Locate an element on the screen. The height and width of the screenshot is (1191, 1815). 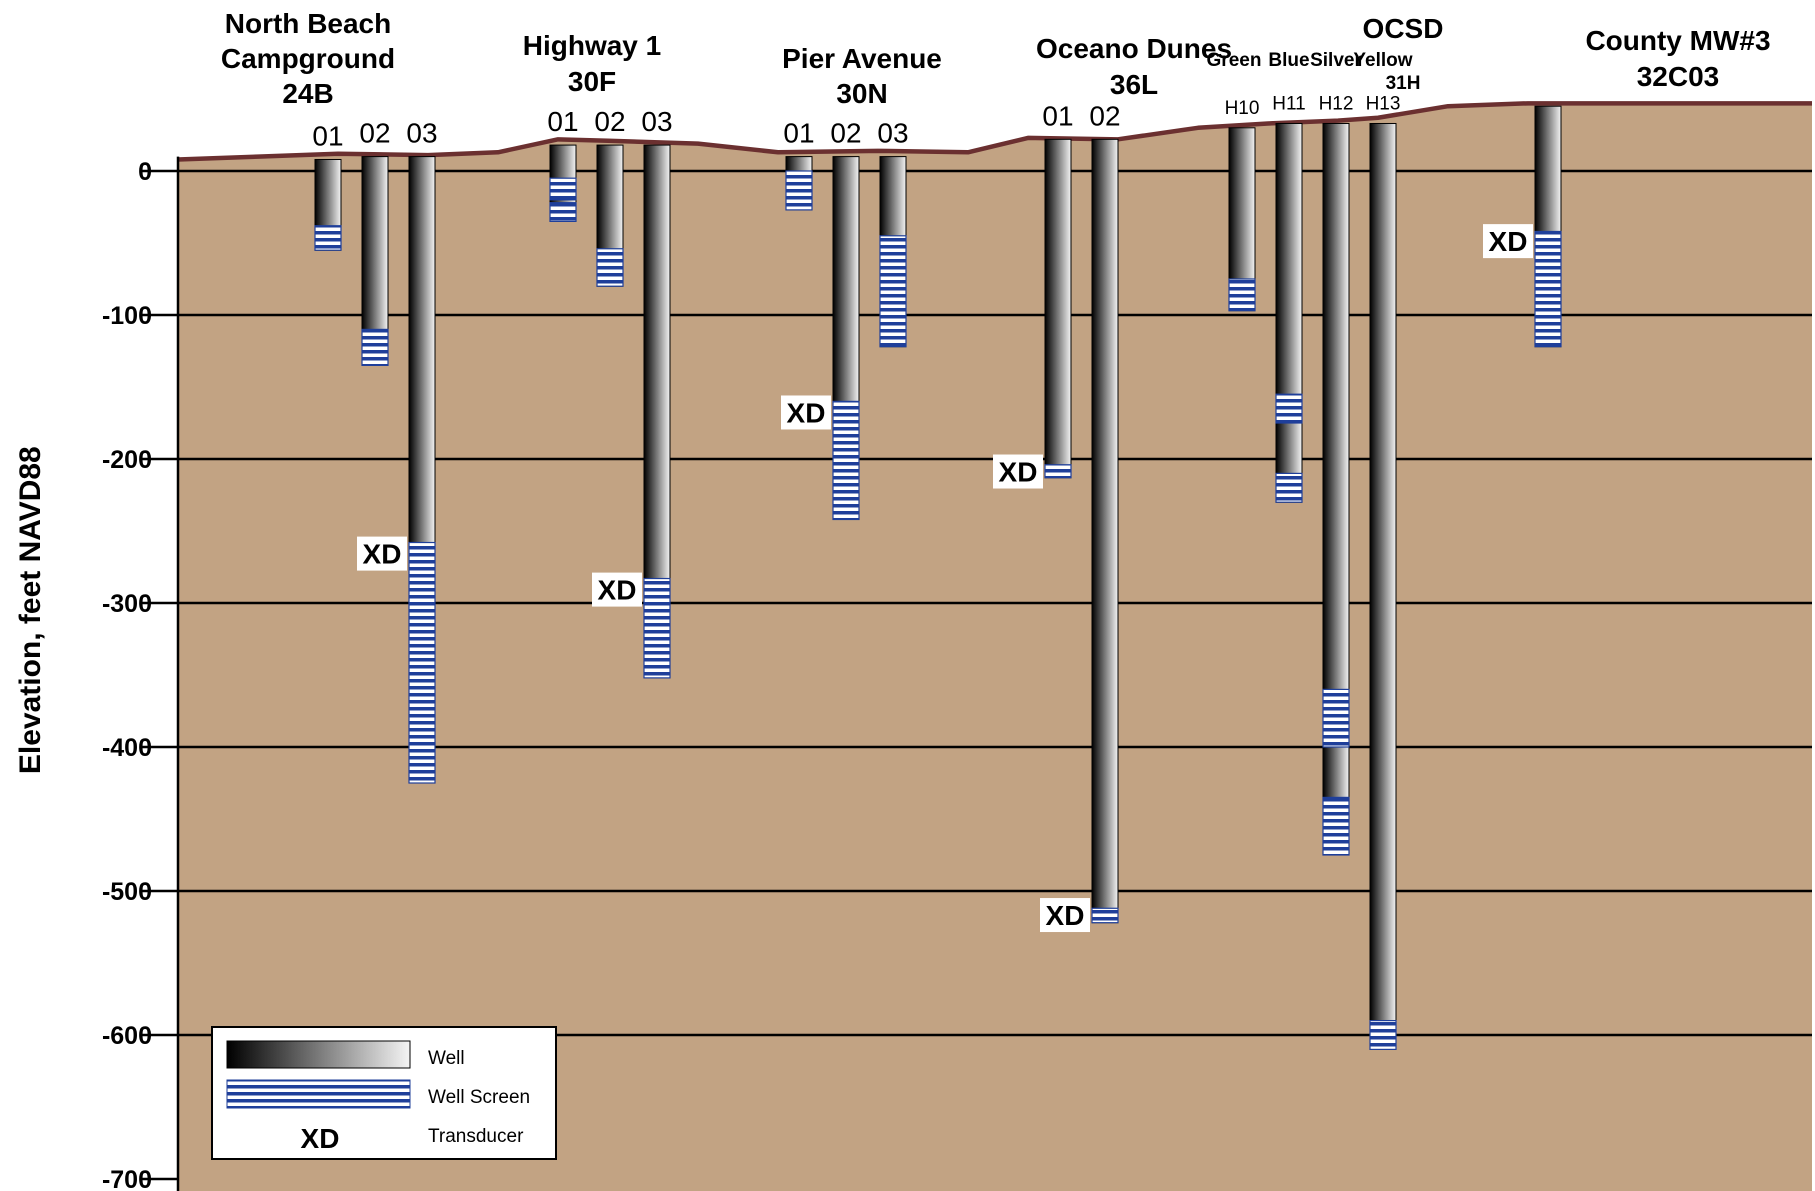
site-sublabel-4: 31H is located at coordinates (1403, 83).